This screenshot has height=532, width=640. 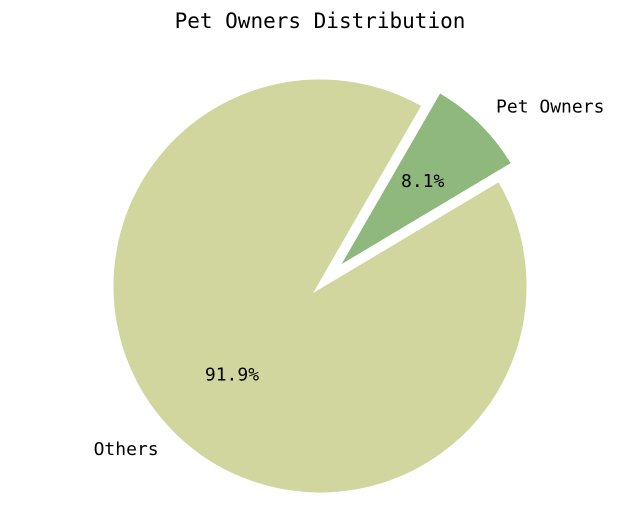 What do you see at coordinates (320, 21) in the screenshot?
I see `chart-title: Pet Owners Distribution` at bounding box center [320, 21].